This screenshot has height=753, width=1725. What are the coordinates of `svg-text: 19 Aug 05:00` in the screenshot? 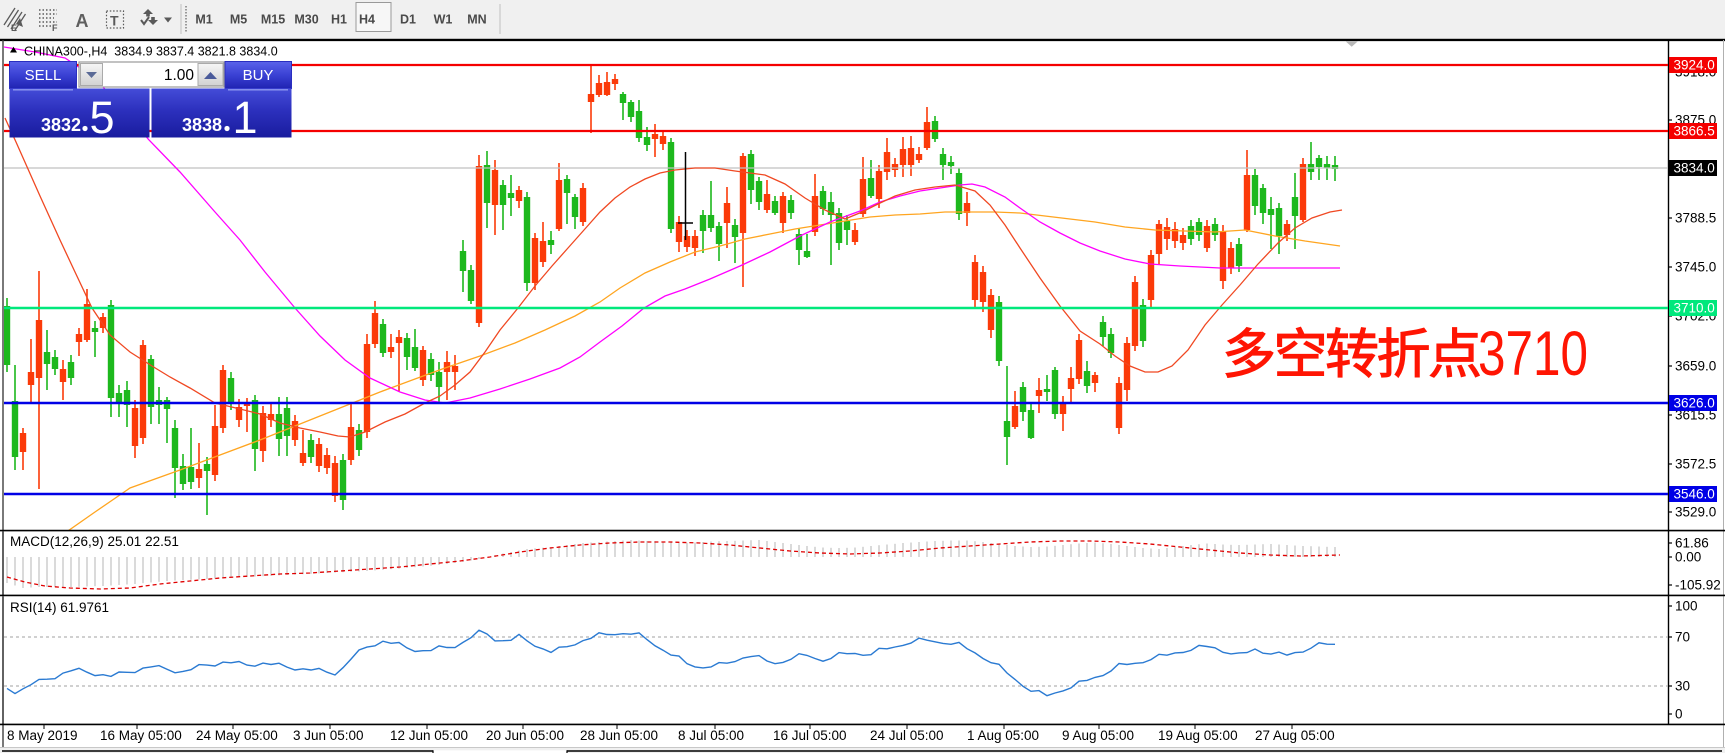 It's located at (1198, 735).